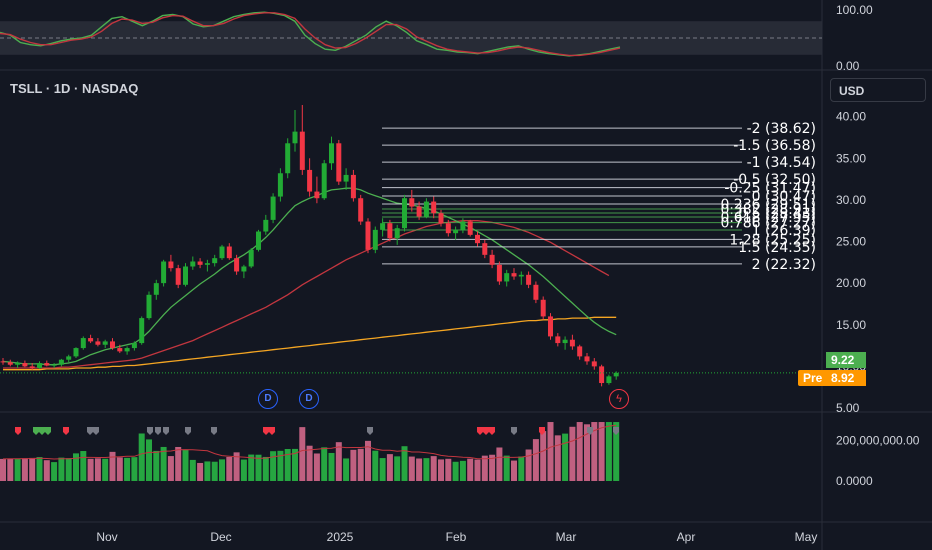 This screenshot has height=550, width=932. I want to click on time-tick-label: Feb, so click(456, 537).